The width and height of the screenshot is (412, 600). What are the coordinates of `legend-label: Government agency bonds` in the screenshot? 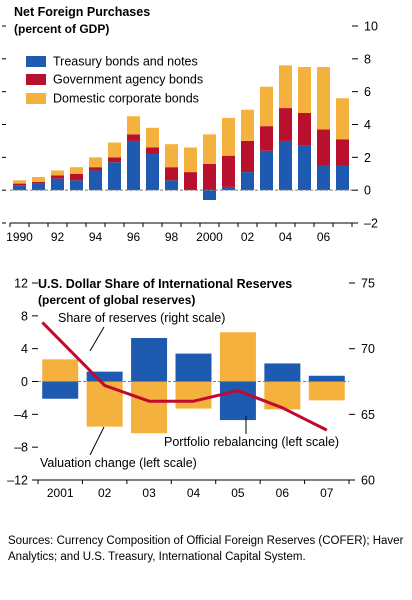 It's located at (128, 80).